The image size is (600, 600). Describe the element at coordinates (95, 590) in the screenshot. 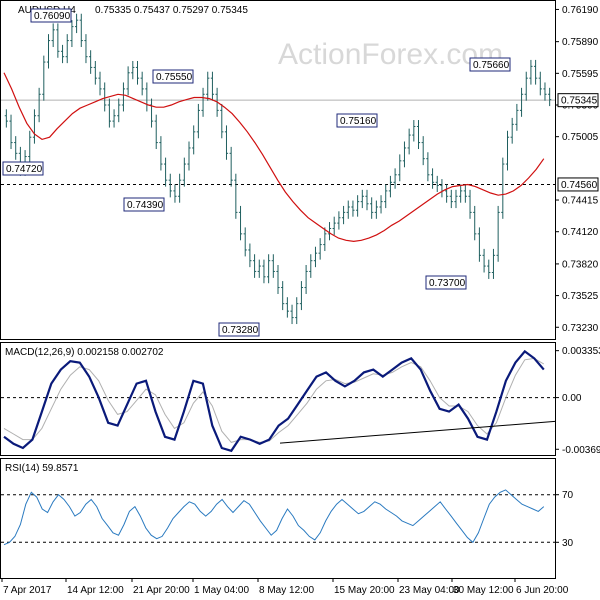

I see `x-tick-label: 14 Apr 12:00` at that location.